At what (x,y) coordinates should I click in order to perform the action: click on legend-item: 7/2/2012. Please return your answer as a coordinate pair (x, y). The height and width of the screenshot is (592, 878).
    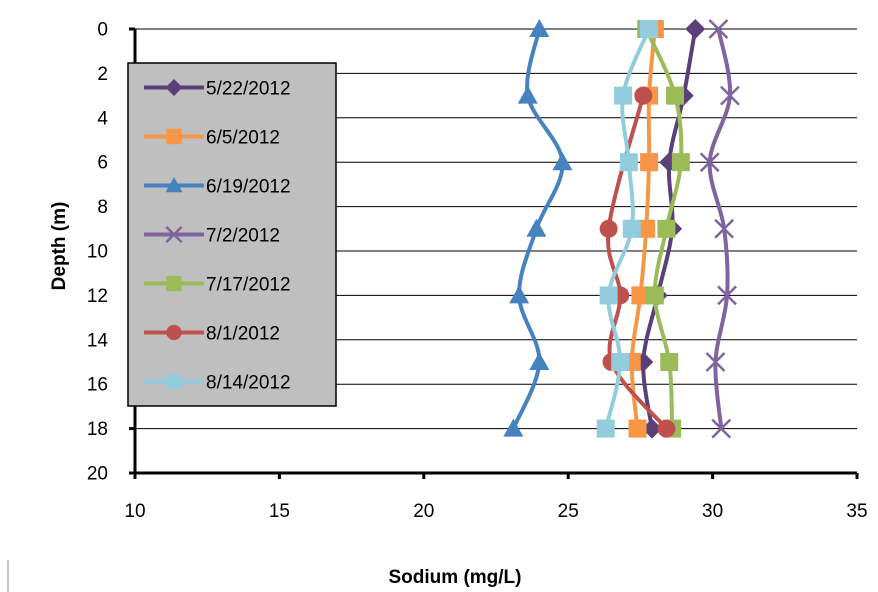
    Looking at the image, I should click on (212, 236).